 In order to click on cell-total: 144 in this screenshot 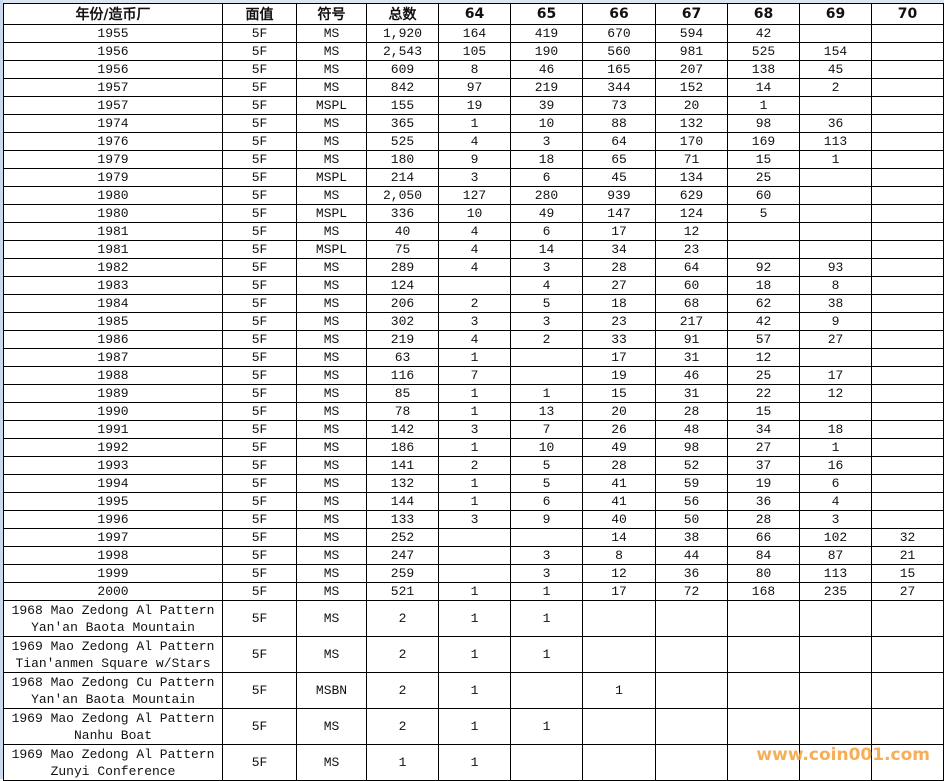, I will do `click(402, 501)`.